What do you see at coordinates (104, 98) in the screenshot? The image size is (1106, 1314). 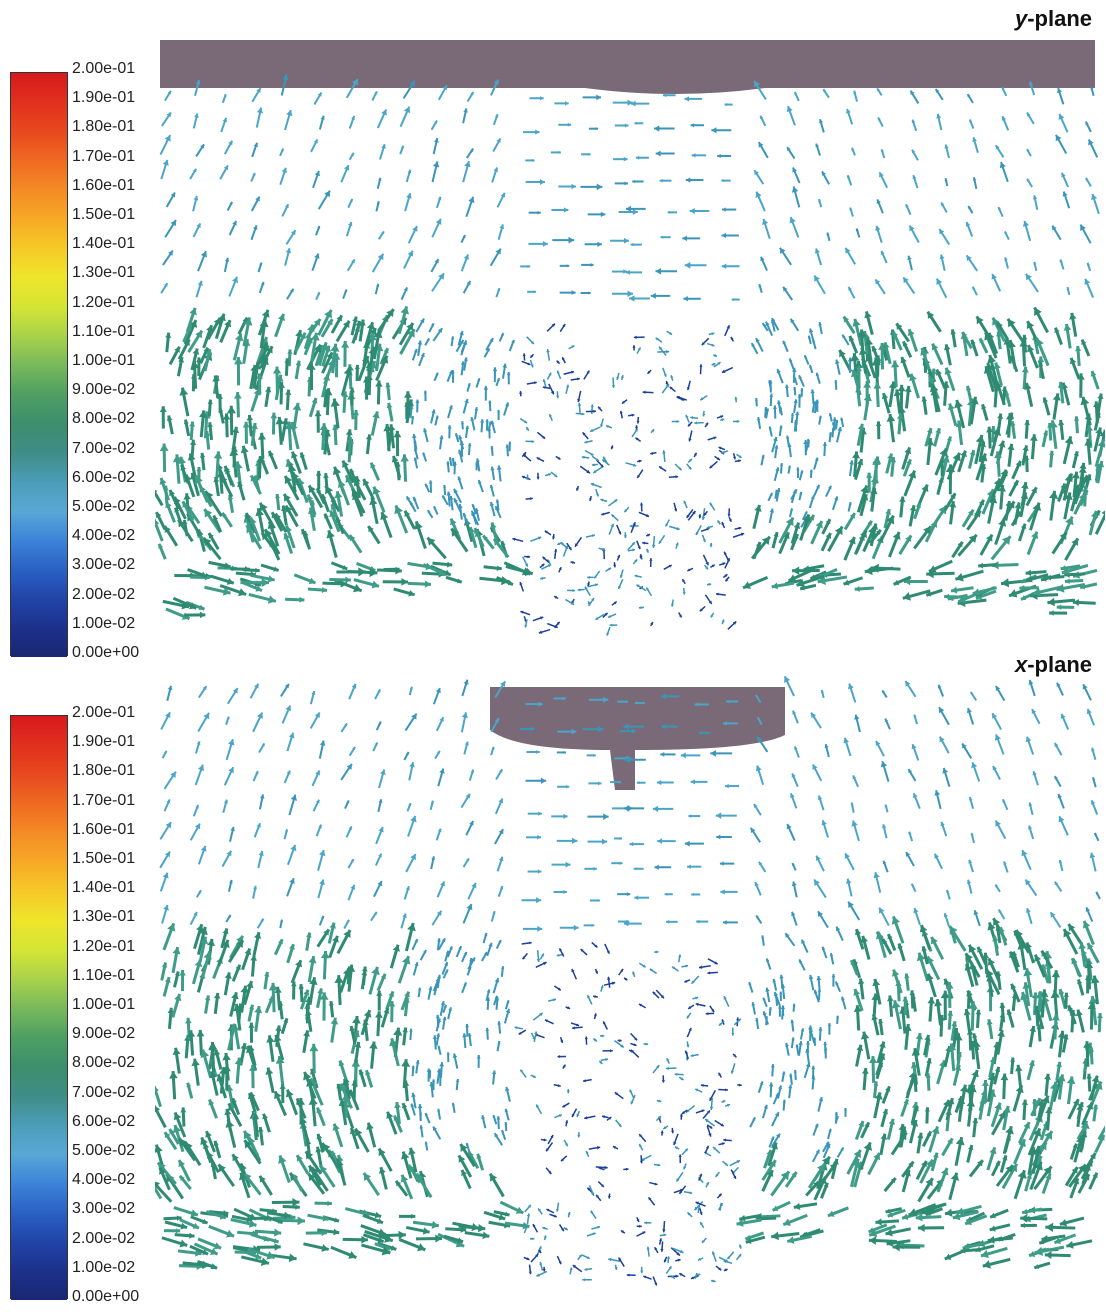 I see `colorbar-tick-label: 1.90e-01` at bounding box center [104, 98].